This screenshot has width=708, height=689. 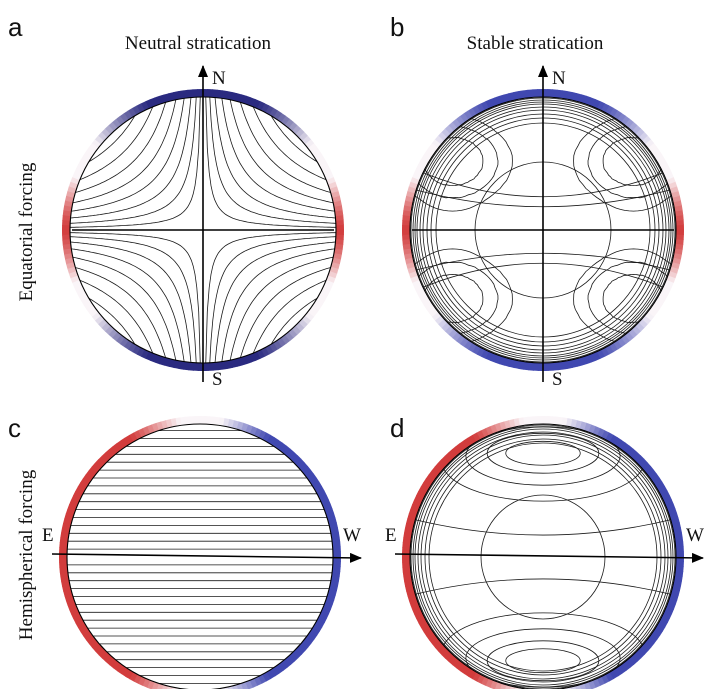 I want to click on panel-label-b: b, so click(x=397, y=27).